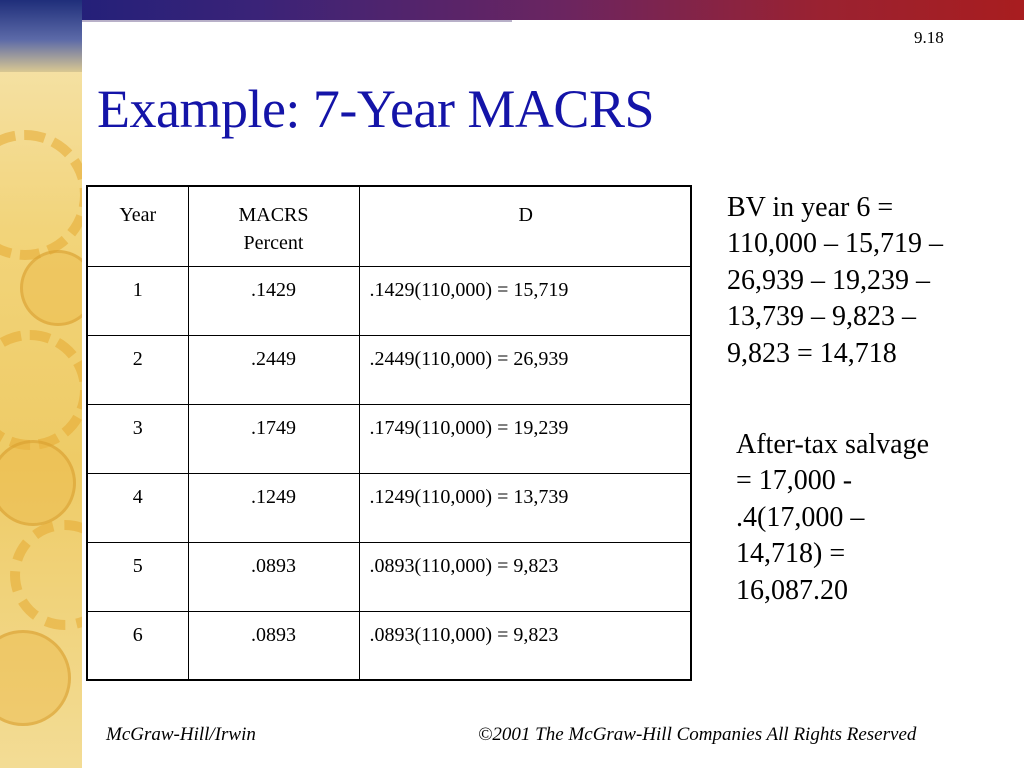 This screenshot has width=1024, height=768. I want to click on salvage-line: = 17,000 -, so click(794, 481).